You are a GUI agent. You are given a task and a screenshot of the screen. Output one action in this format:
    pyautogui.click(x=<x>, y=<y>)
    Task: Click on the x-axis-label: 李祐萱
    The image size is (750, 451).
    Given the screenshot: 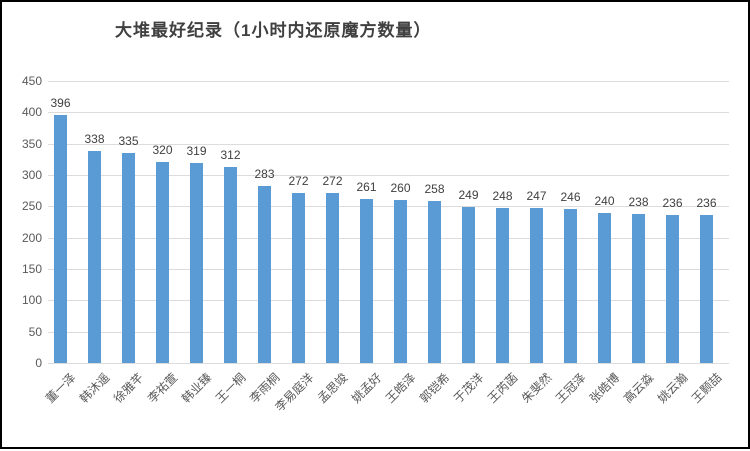 What is the action you would take?
    pyautogui.click(x=163, y=388)
    